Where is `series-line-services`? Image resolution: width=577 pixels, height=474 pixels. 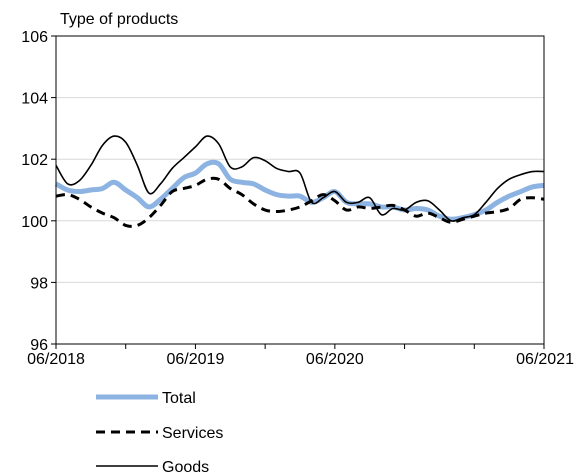
series-line-services is located at coordinates (300, 202).